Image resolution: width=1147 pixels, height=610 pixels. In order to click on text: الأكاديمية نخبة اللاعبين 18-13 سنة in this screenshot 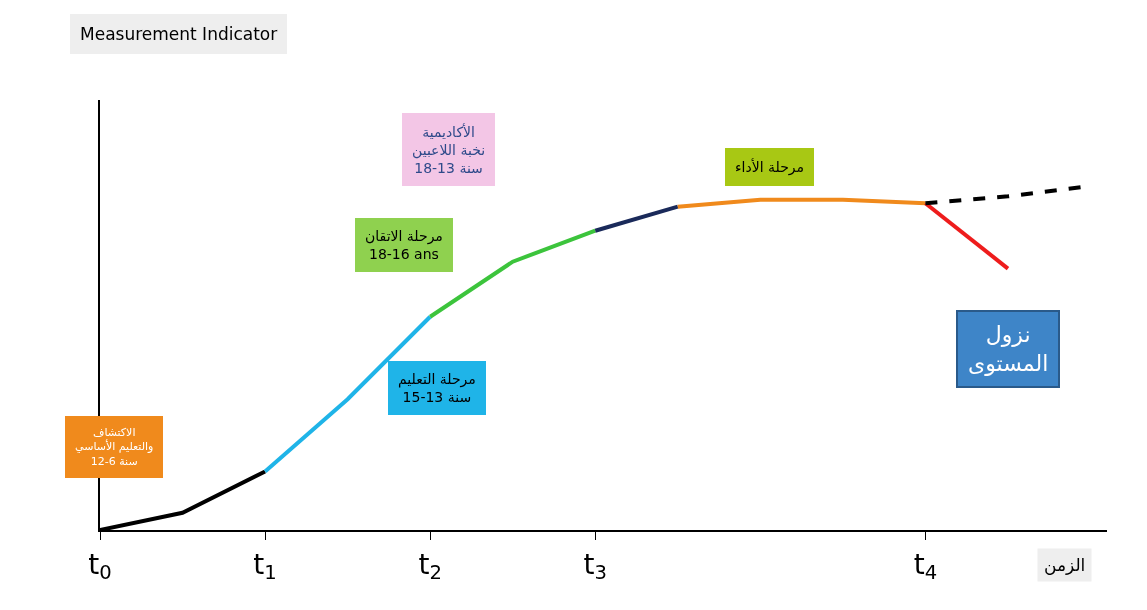, I will do `click(449, 150)`.